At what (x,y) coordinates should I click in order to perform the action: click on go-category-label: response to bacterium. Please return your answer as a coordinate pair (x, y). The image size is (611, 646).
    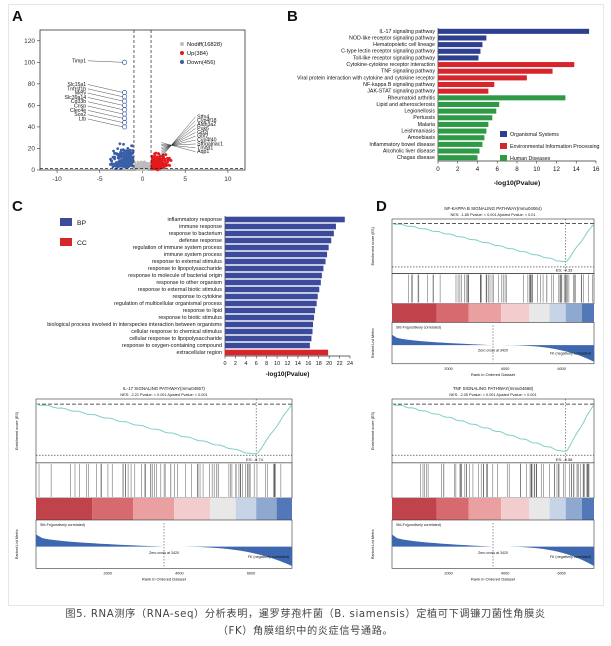
    Looking at the image, I should click on (196, 234).